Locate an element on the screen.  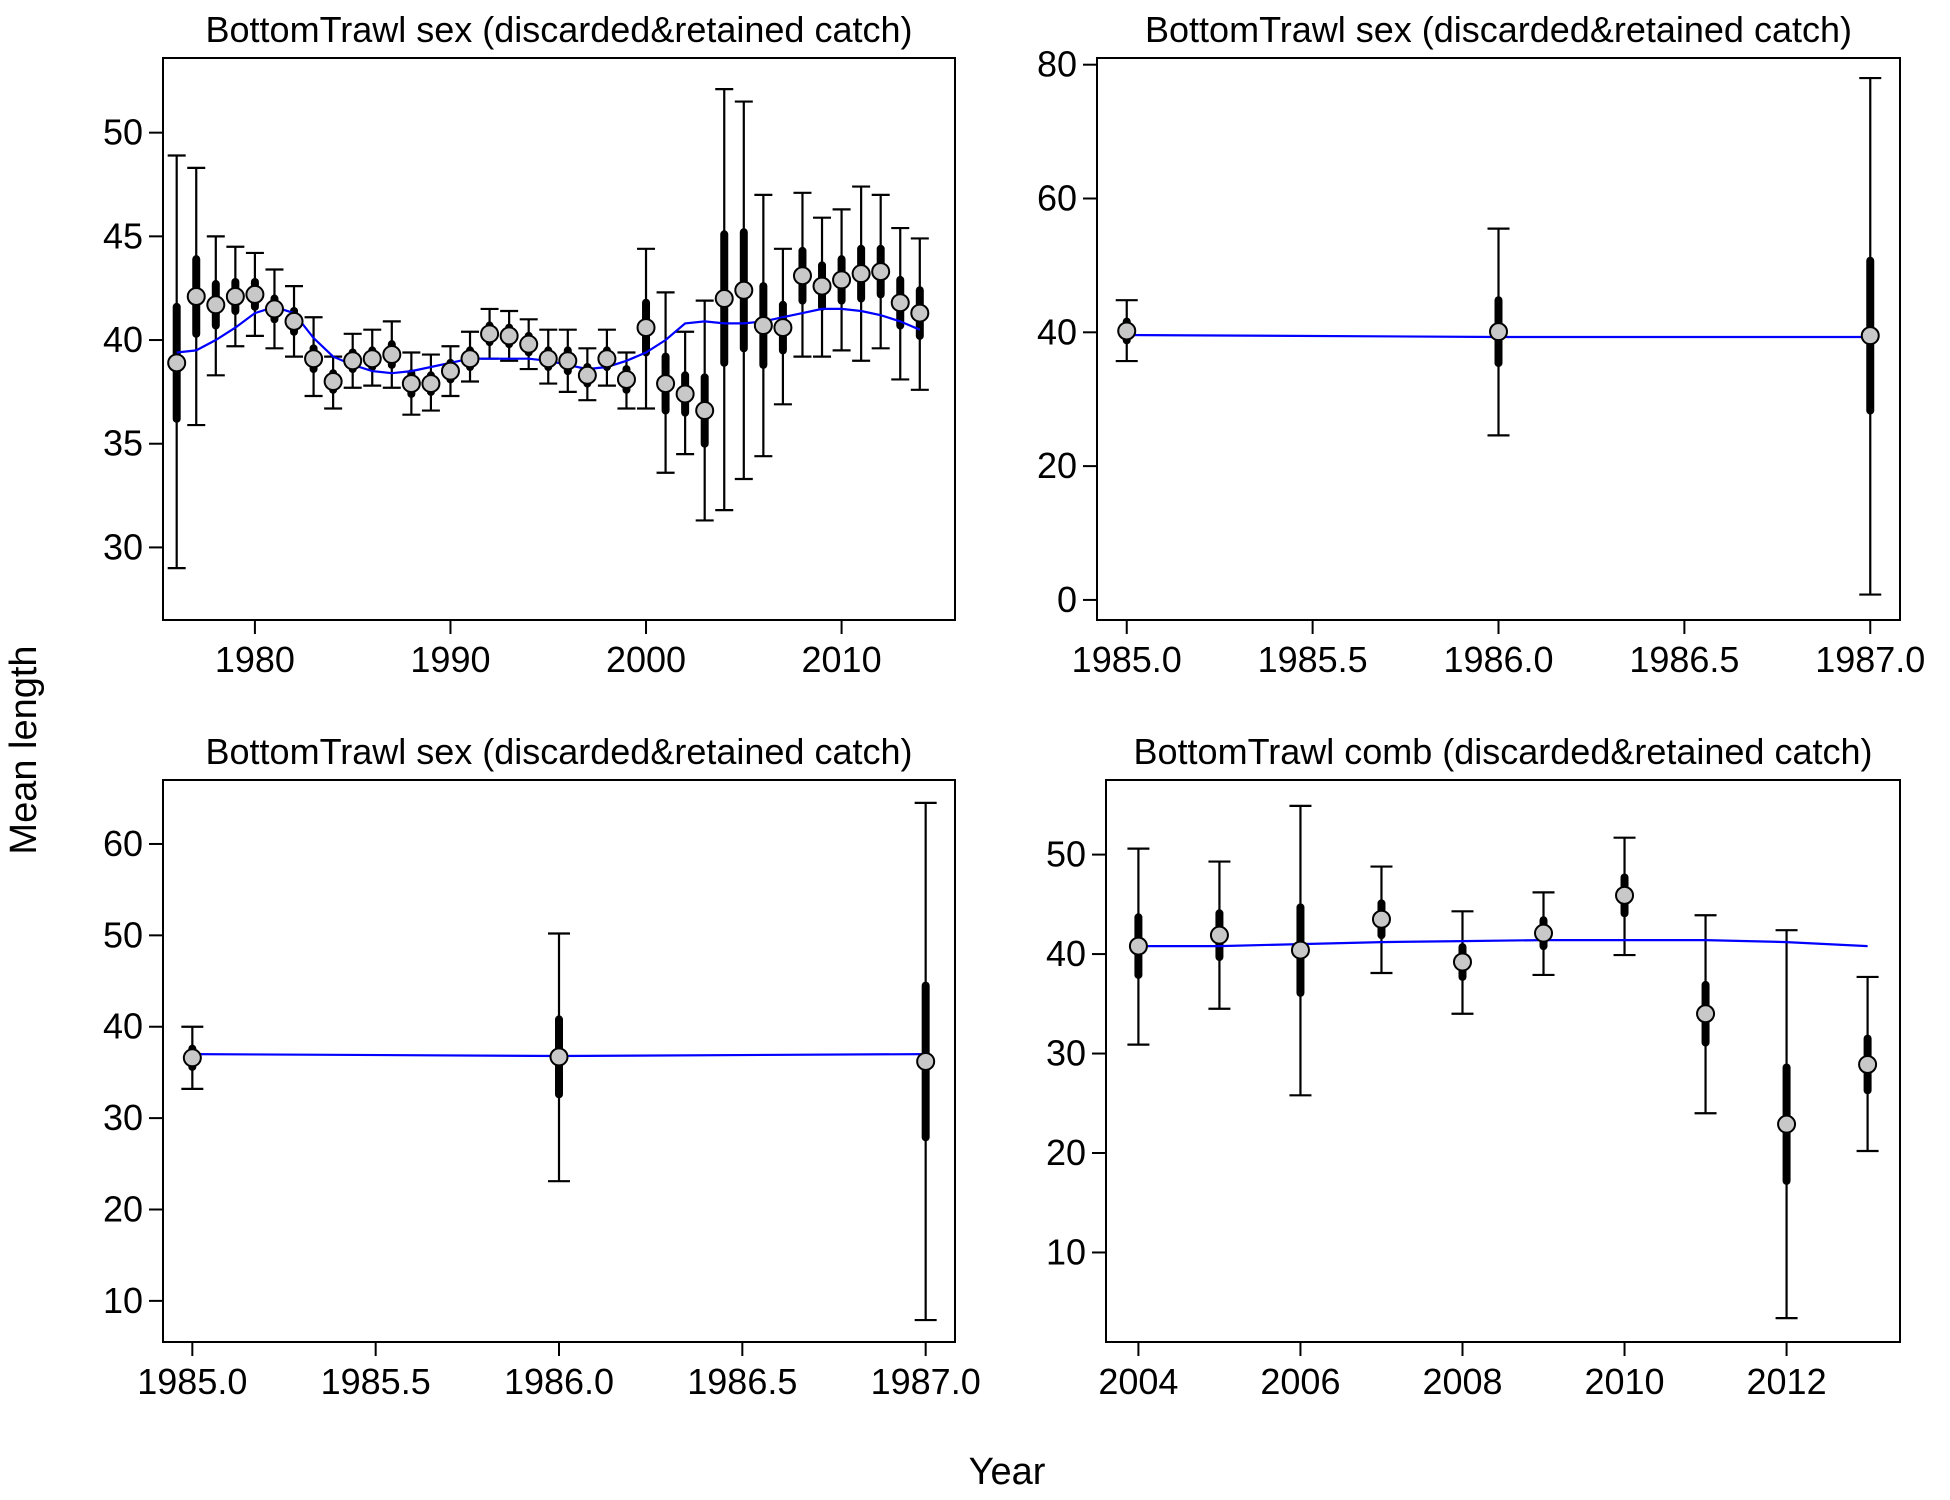
y-axis-title: Mean length is located at coordinates (24, 749).